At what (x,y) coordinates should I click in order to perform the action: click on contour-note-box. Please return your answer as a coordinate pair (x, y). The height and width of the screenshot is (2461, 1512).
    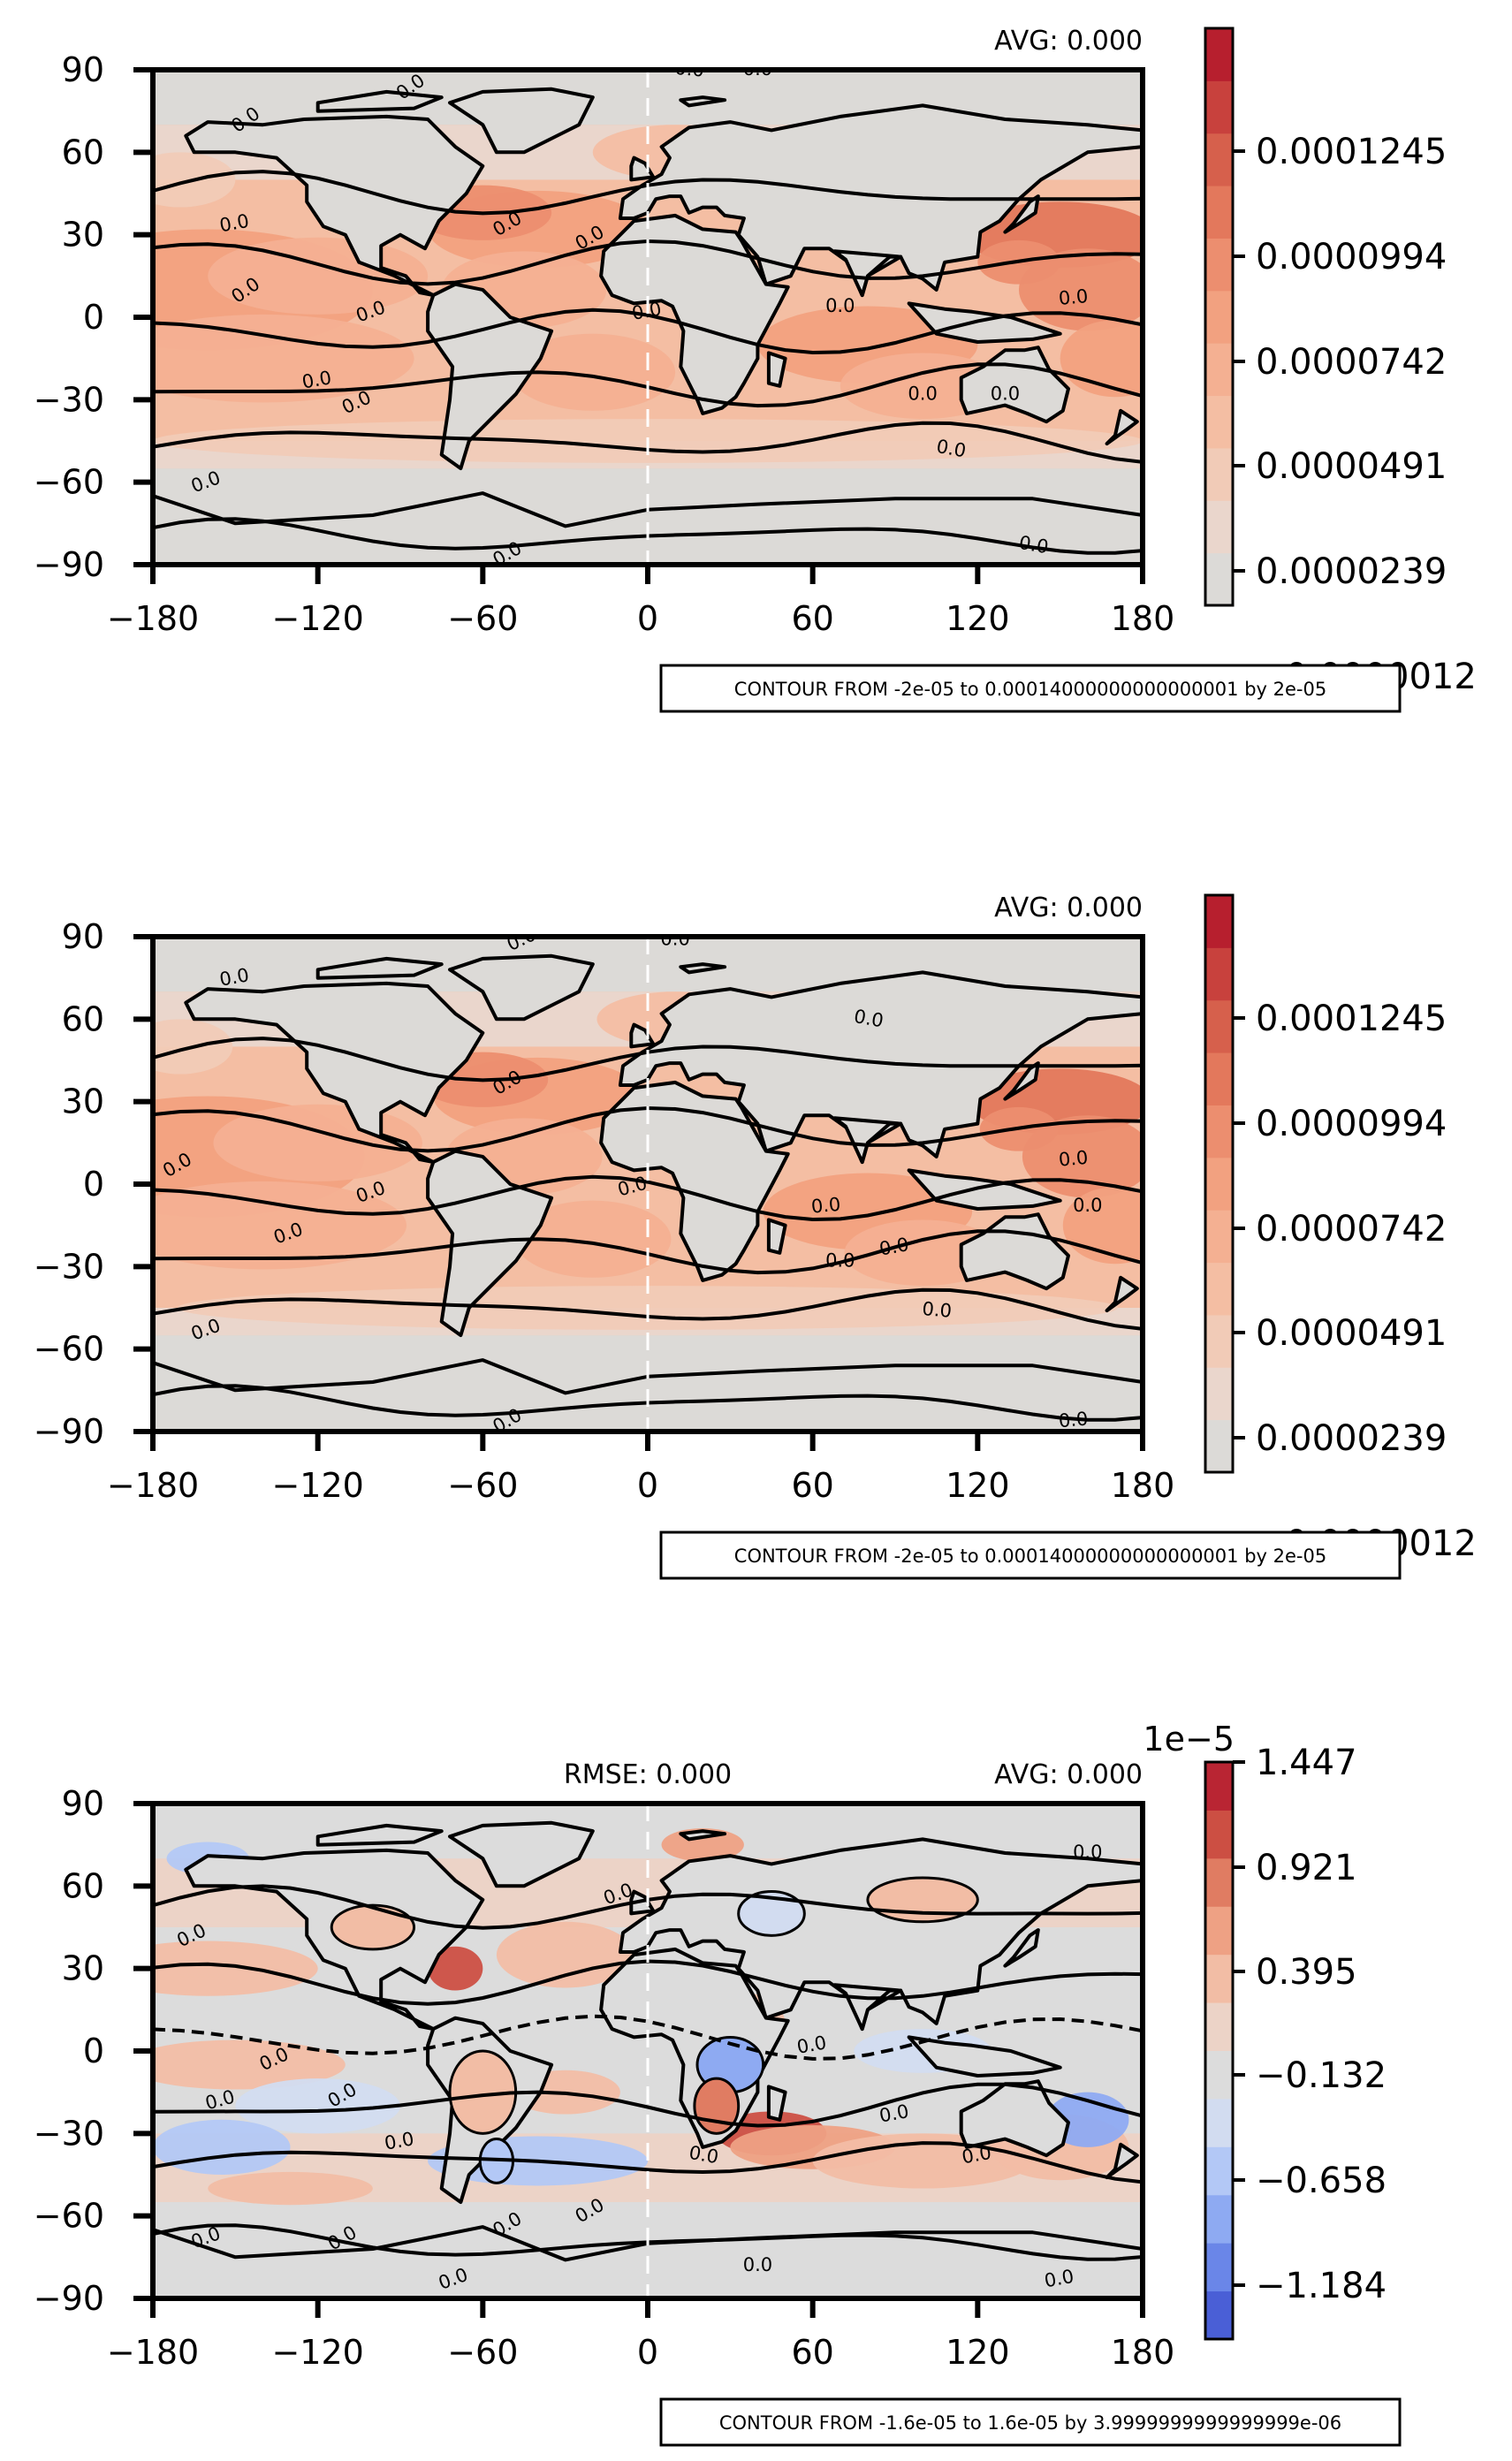
    Looking at the image, I should click on (1030, 688).